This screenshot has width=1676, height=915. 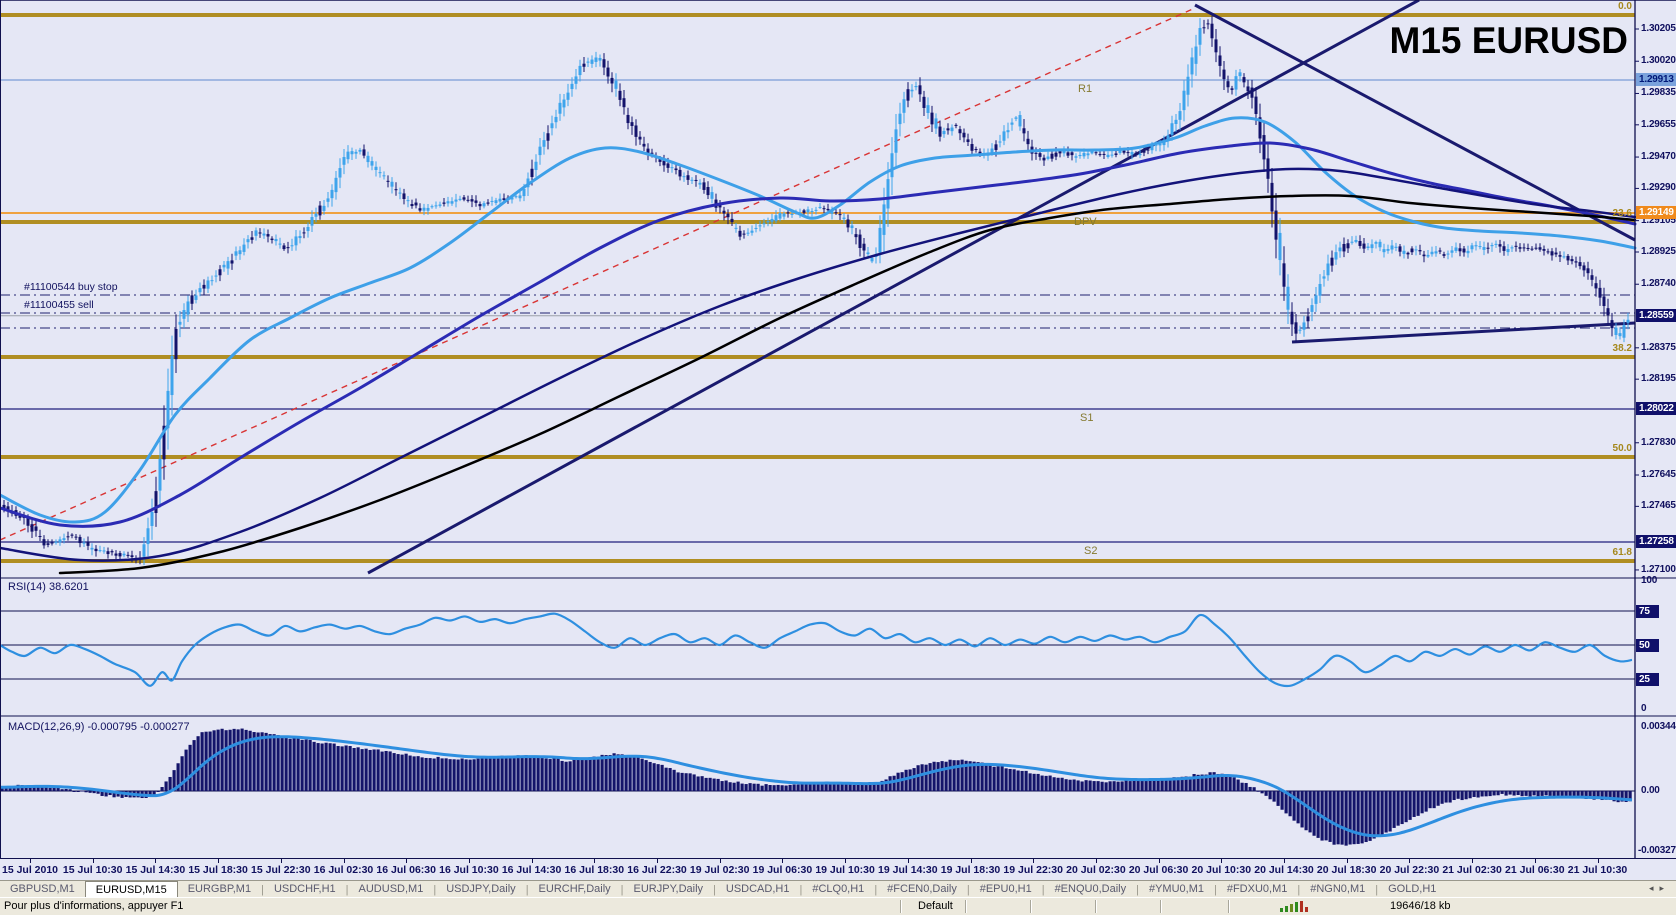 I want to click on tab--fdxu0-m1: #FDXU0,M1, so click(x=1257, y=889).